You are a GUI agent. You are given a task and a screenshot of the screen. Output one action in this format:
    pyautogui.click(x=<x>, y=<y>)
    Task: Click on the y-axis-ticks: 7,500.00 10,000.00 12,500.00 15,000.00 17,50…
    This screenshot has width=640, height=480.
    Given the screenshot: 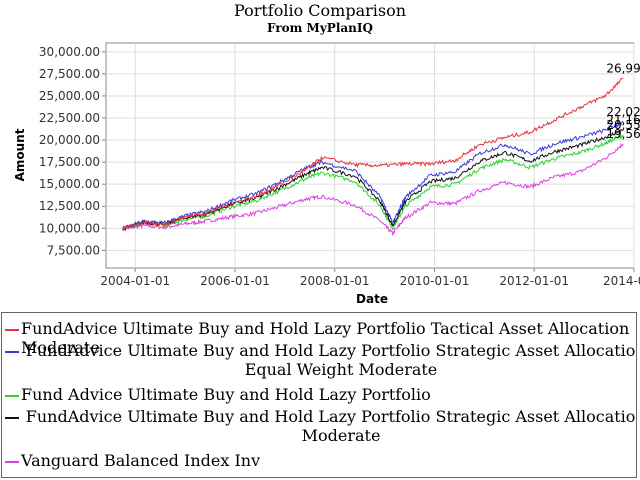 What is the action you would take?
    pyautogui.click(x=72, y=151)
    